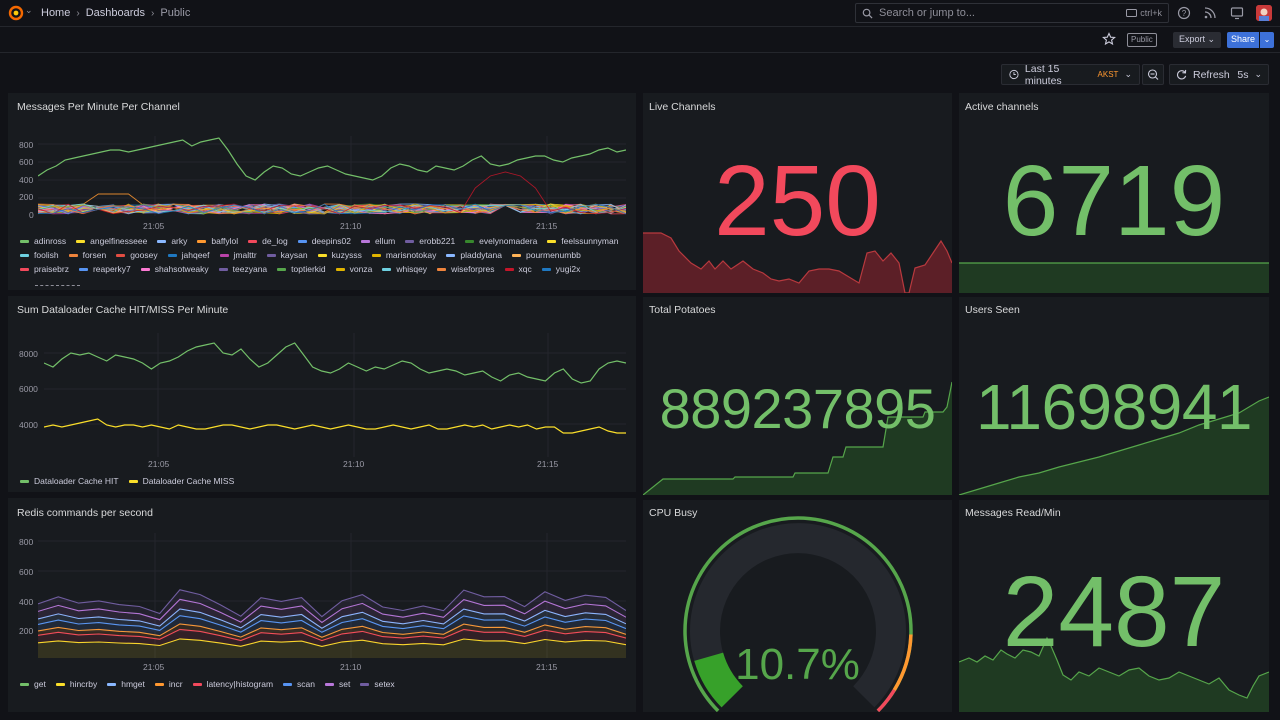 The height and width of the screenshot is (720, 1280). I want to click on legend-item: de_log, so click(268, 241).